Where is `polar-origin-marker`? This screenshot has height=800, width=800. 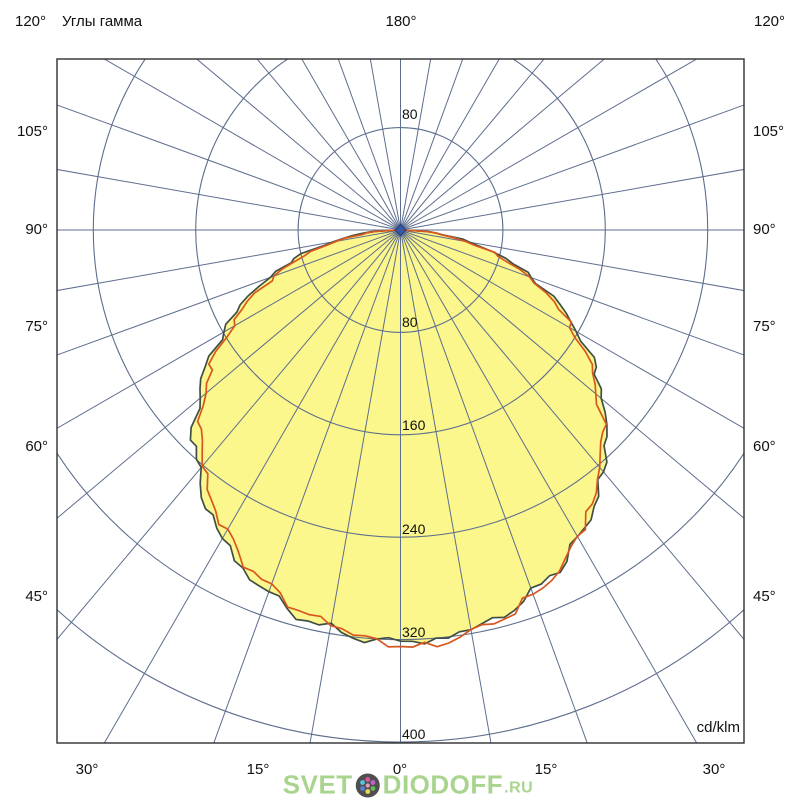 polar-origin-marker is located at coordinates (400, 230).